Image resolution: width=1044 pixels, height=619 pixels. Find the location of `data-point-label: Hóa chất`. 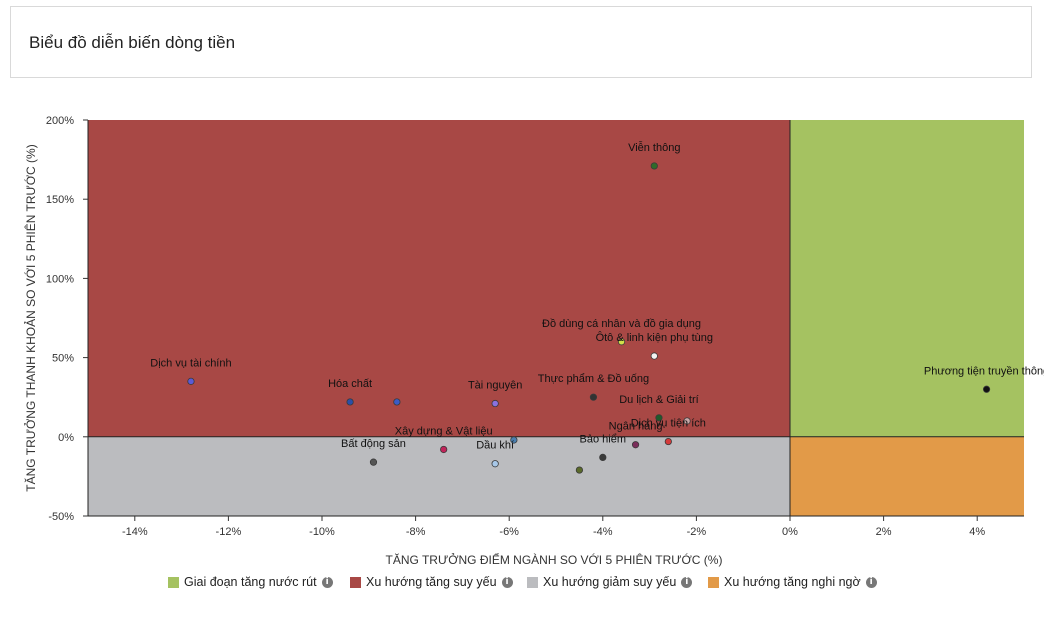

data-point-label: Hóa chất is located at coordinates (350, 384).